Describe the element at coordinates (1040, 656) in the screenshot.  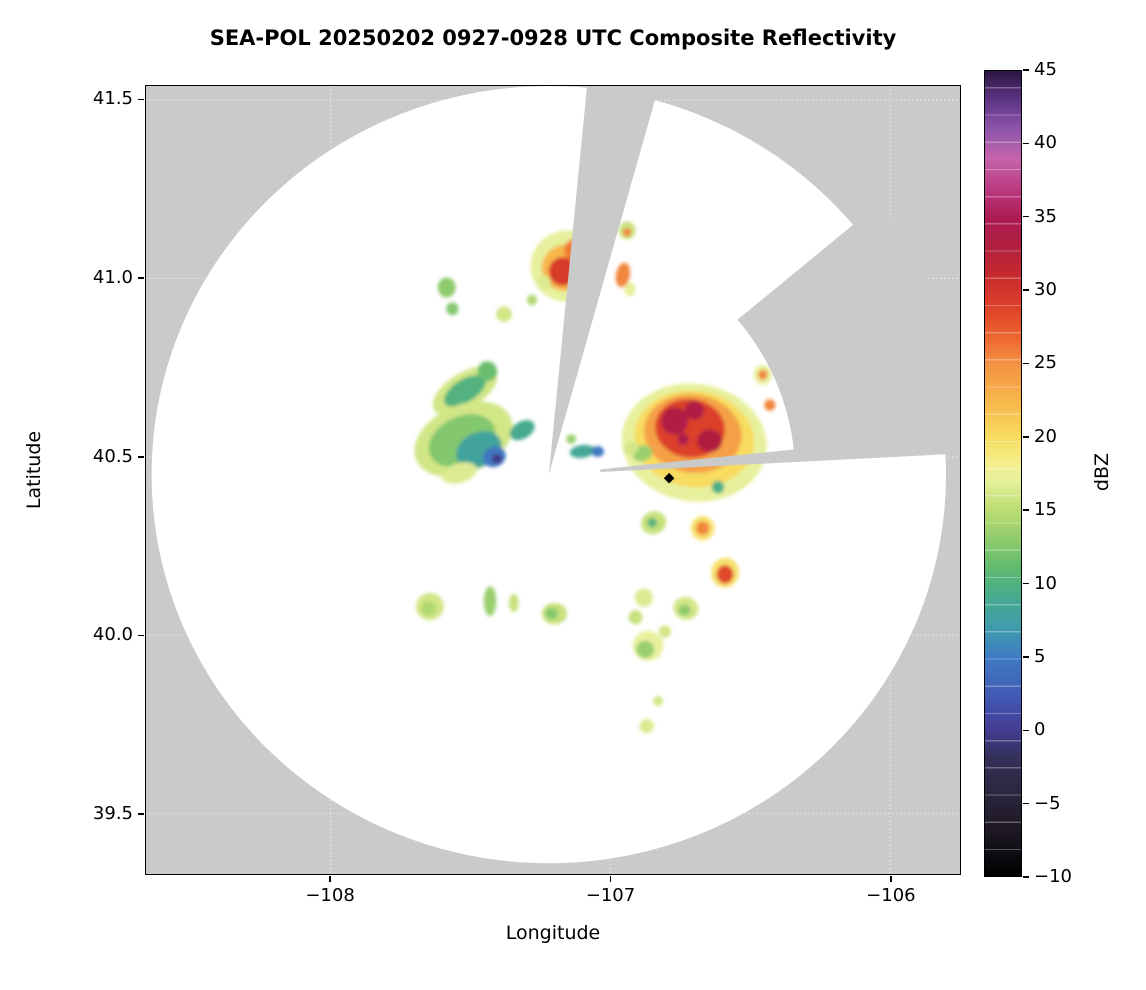
I see `colorbar-tick-label: 5` at that location.